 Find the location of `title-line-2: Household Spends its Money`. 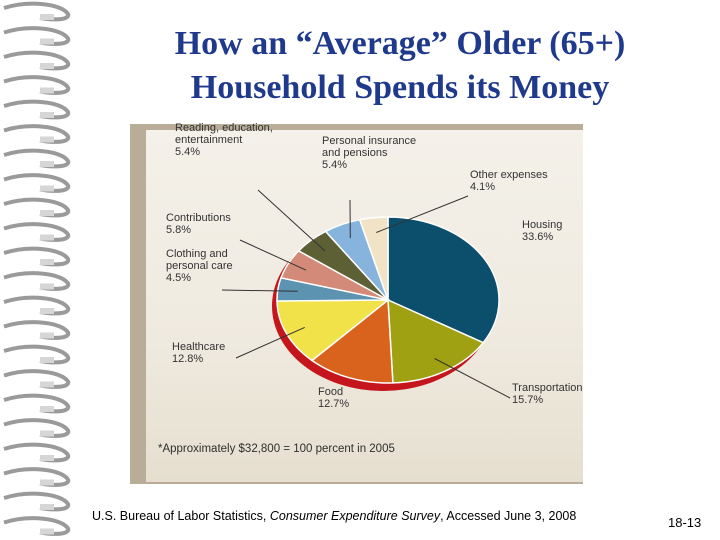

title-line-2: Household Spends its Money is located at coordinates (400, 87).